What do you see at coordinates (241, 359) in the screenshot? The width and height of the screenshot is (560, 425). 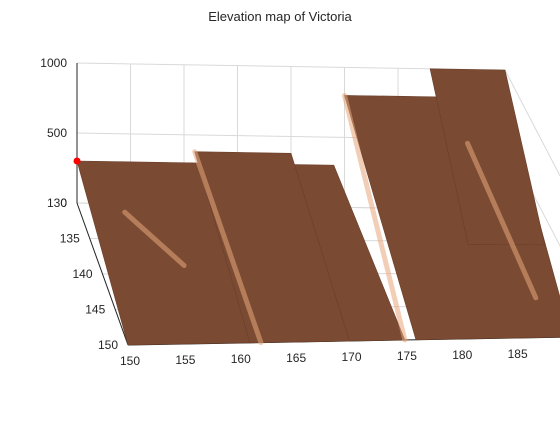 I see `x-tick-label: 160` at bounding box center [241, 359].